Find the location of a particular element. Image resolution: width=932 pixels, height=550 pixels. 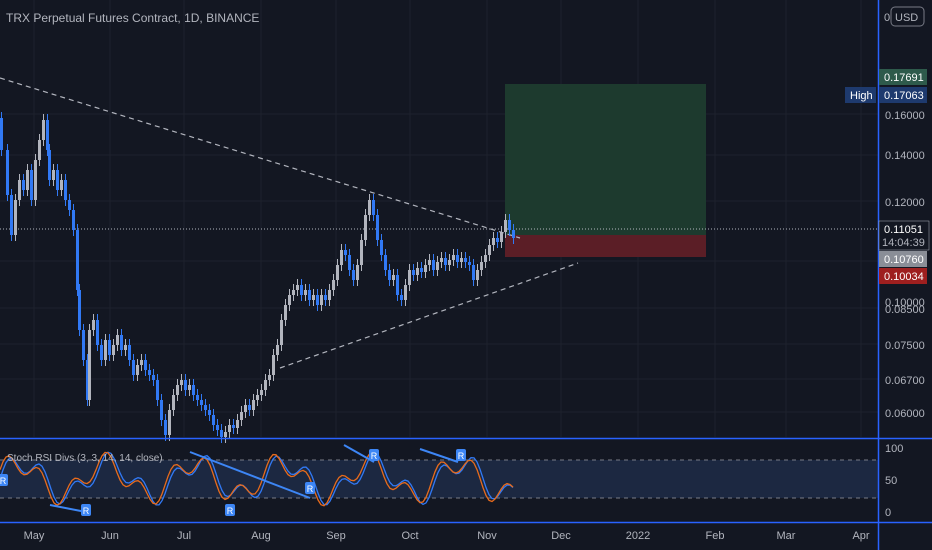

time-tick: Feb is located at coordinates (715, 536).